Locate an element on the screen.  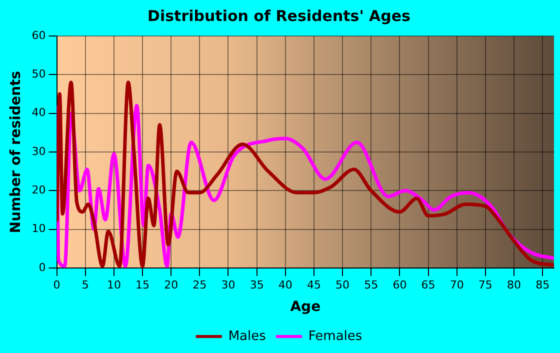
y-tick-label: 60 is located at coordinates (39, 35).